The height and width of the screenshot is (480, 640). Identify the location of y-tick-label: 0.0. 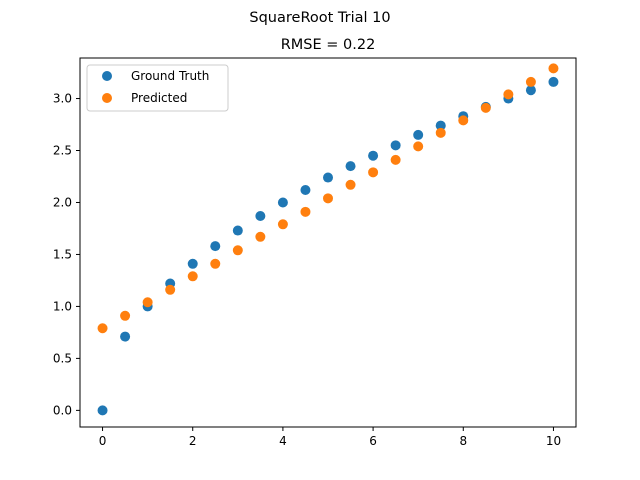
(62, 410).